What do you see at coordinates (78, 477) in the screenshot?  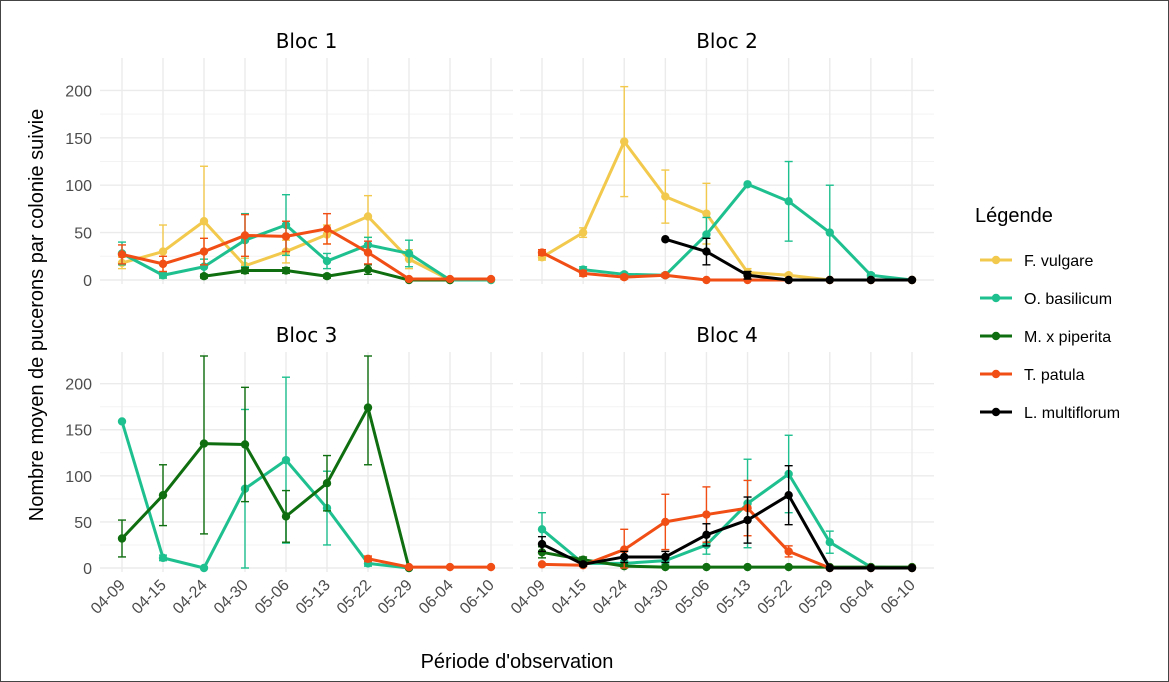 I see `y-tick-label: 100` at bounding box center [78, 477].